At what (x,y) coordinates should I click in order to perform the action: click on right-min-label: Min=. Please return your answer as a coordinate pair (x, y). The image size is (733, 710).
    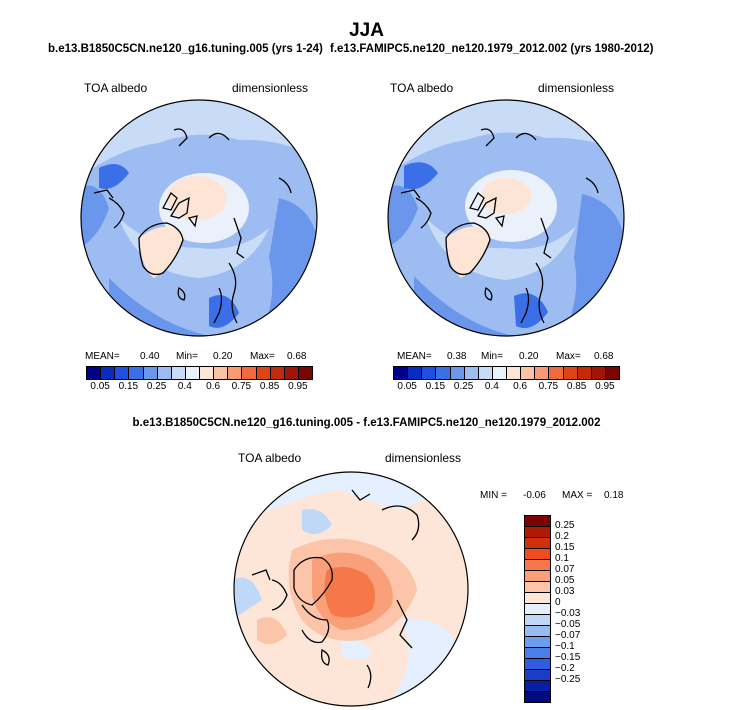
    Looking at the image, I should click on (492, 356).